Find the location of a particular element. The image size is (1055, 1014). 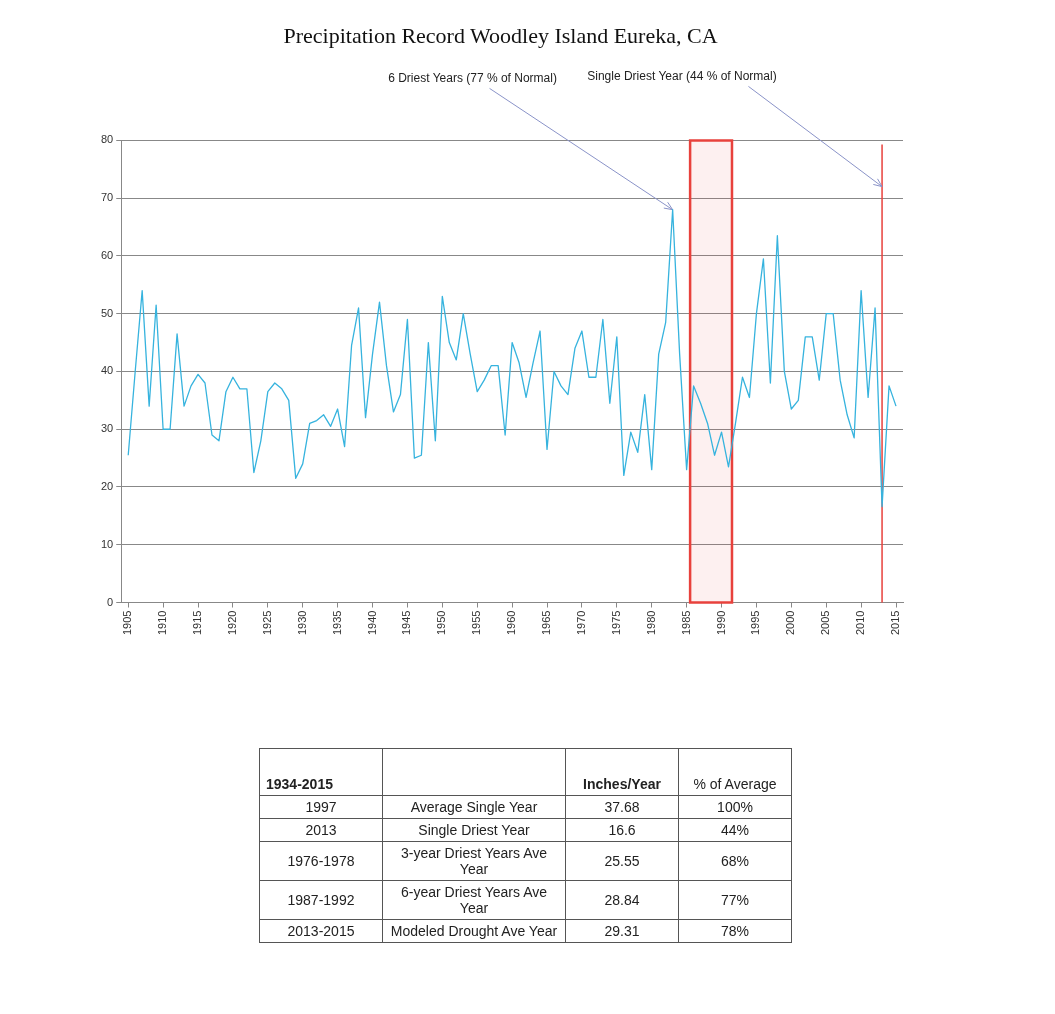

annotation: Single Driest Year (44 % of Normal) is located at coordinates (682, 76).